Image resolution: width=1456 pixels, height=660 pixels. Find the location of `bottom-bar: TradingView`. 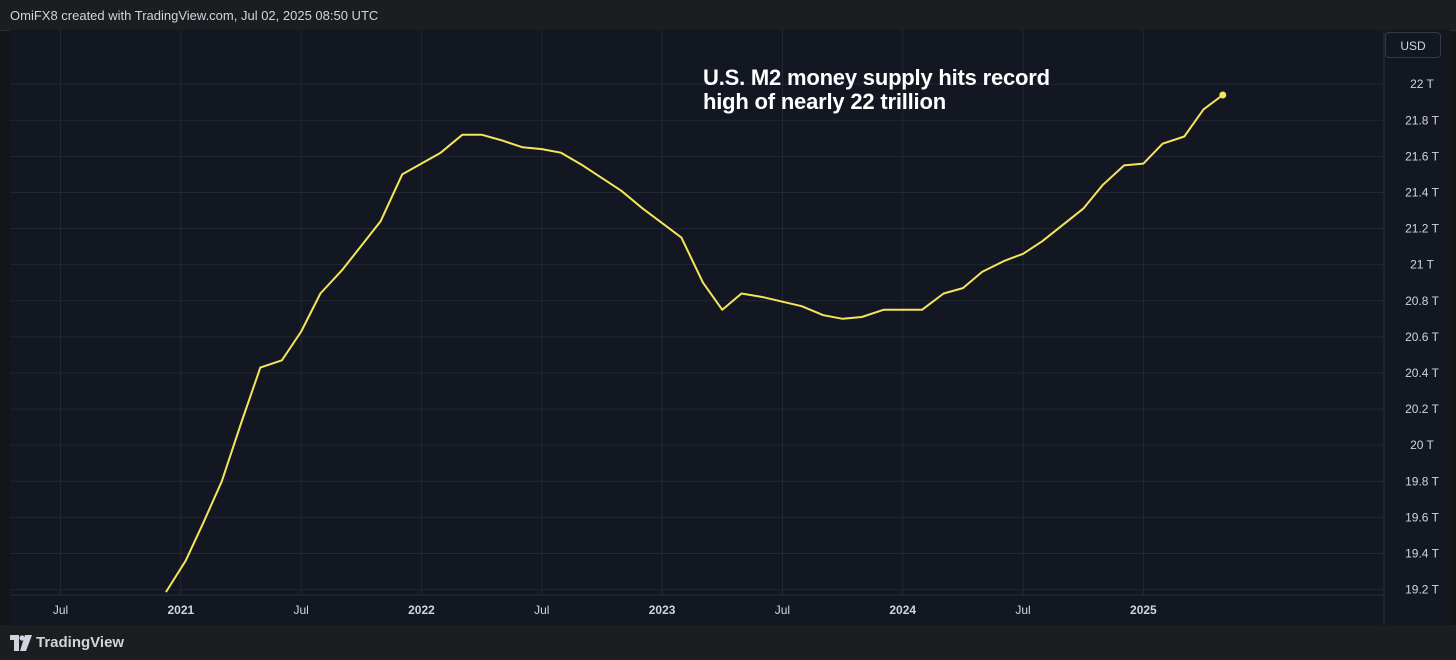

bottom-bar: TradingView is located at coordinates (728, 642).